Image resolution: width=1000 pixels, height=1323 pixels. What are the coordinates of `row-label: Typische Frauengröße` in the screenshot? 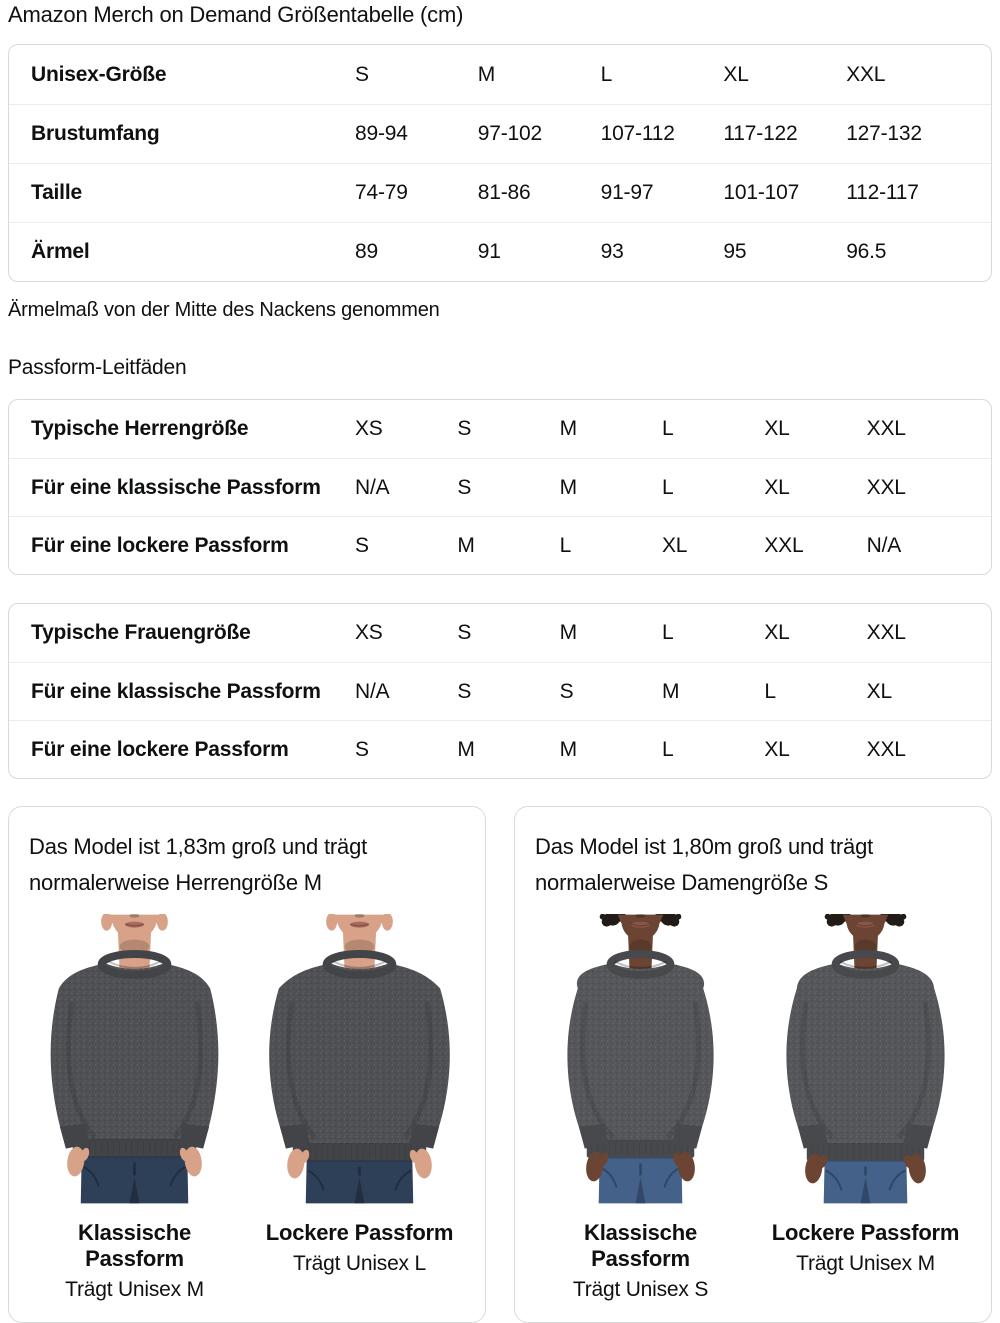 It's located at (141, 632).